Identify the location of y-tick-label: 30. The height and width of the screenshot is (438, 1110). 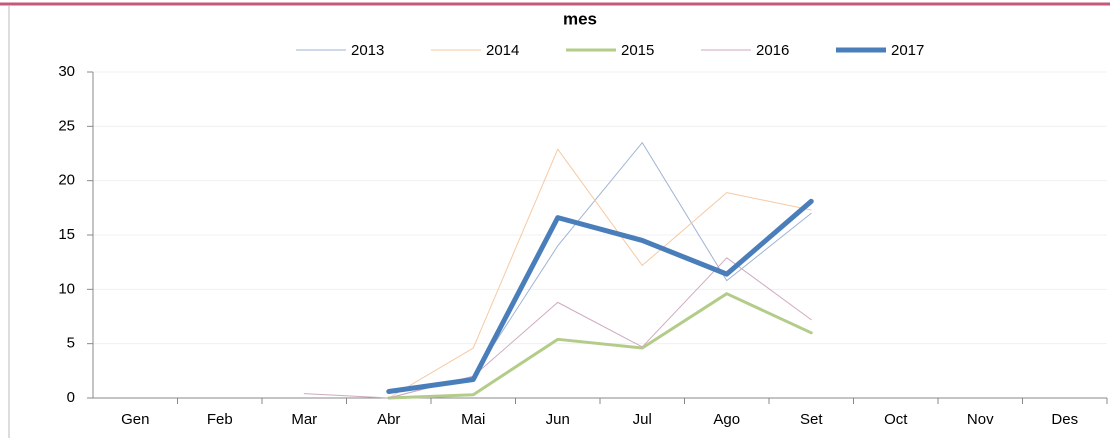
(66, 71).